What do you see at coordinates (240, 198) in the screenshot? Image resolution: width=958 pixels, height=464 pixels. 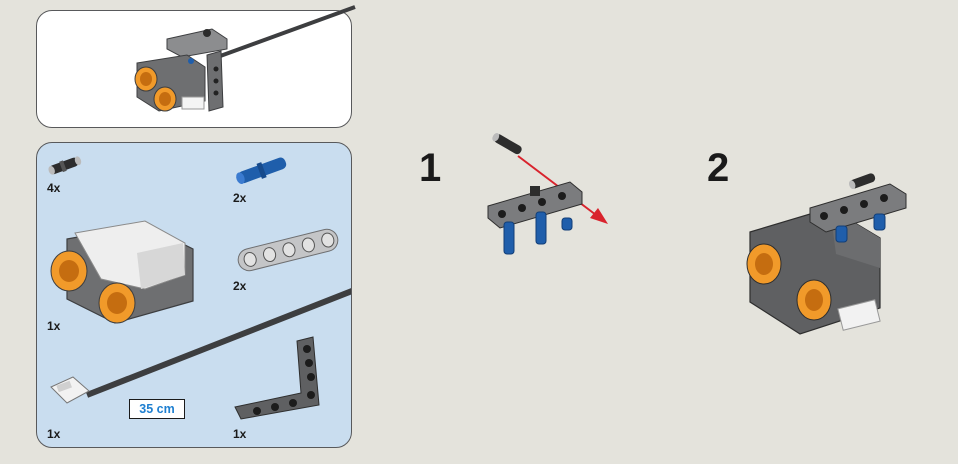 I see `qty-blue-axle-pin: 2x` at bounding box center [240, 198].